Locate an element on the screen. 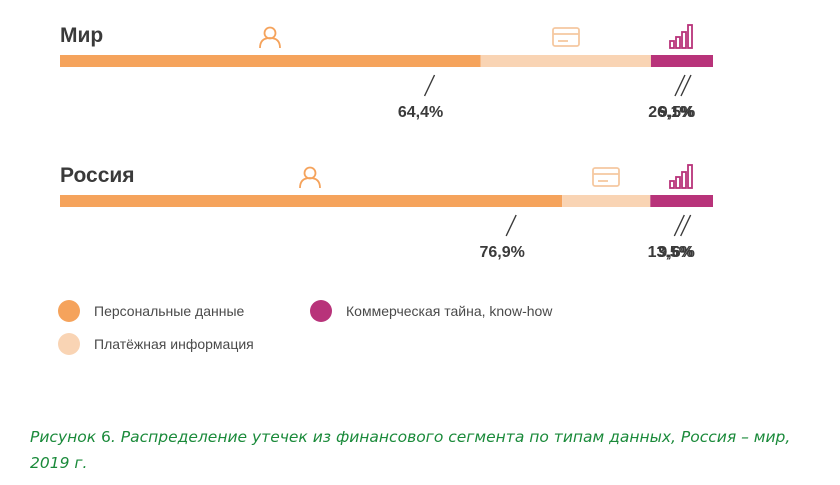  legend-item-commercial: Коммерческая тайна, know-how is located at coordinates (431, 311).